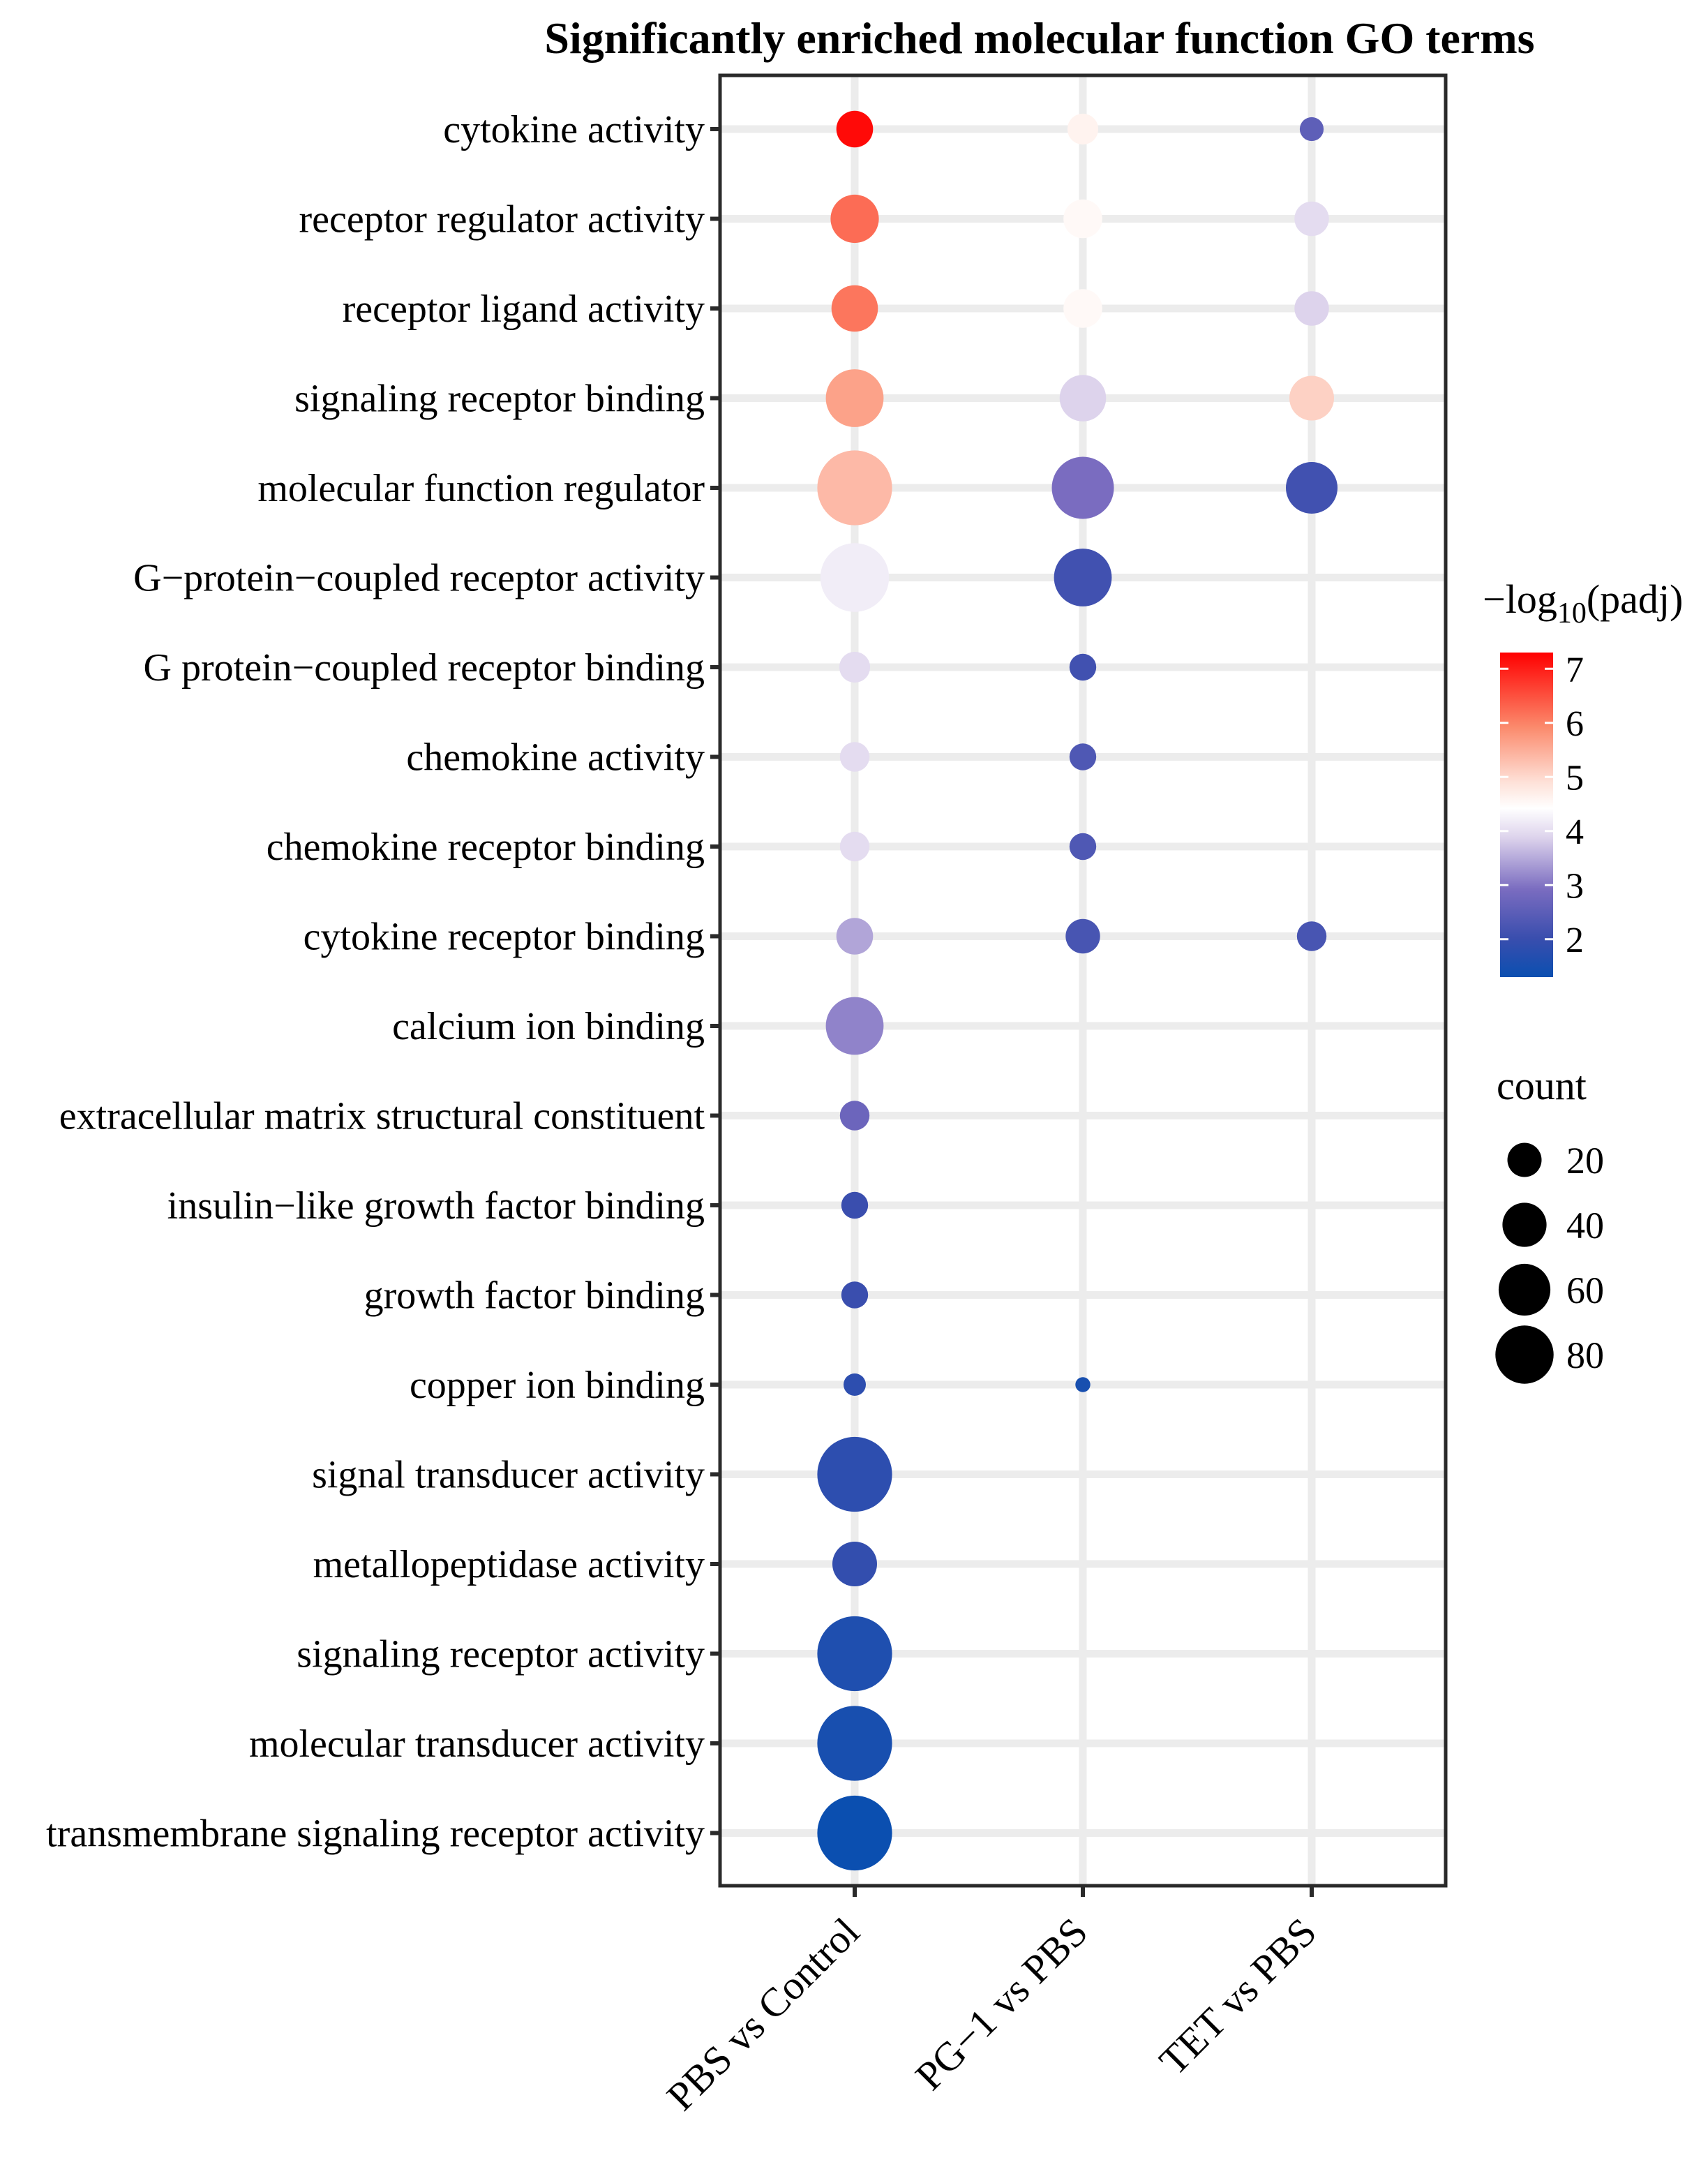 The width and height of the screenshot is (1708, 2160). What do you see at coordinates (1001, 2004) in the screenshot?
I see `x-tick-label: PG−1 vs PBS` at bounding box center [1001, 2004].